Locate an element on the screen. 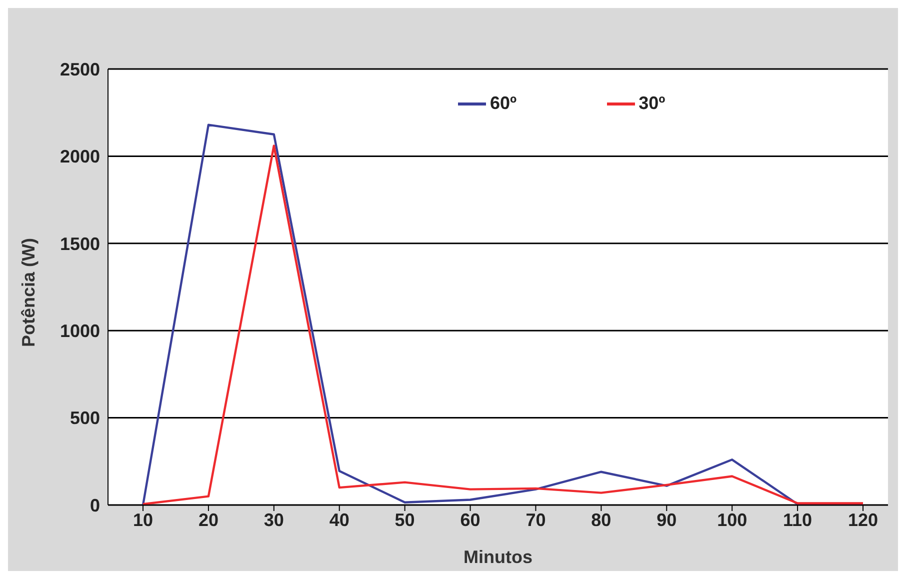 This screenshot has width=906, height=579. x-tick-label: 60 is located at coordinates (470, 520).